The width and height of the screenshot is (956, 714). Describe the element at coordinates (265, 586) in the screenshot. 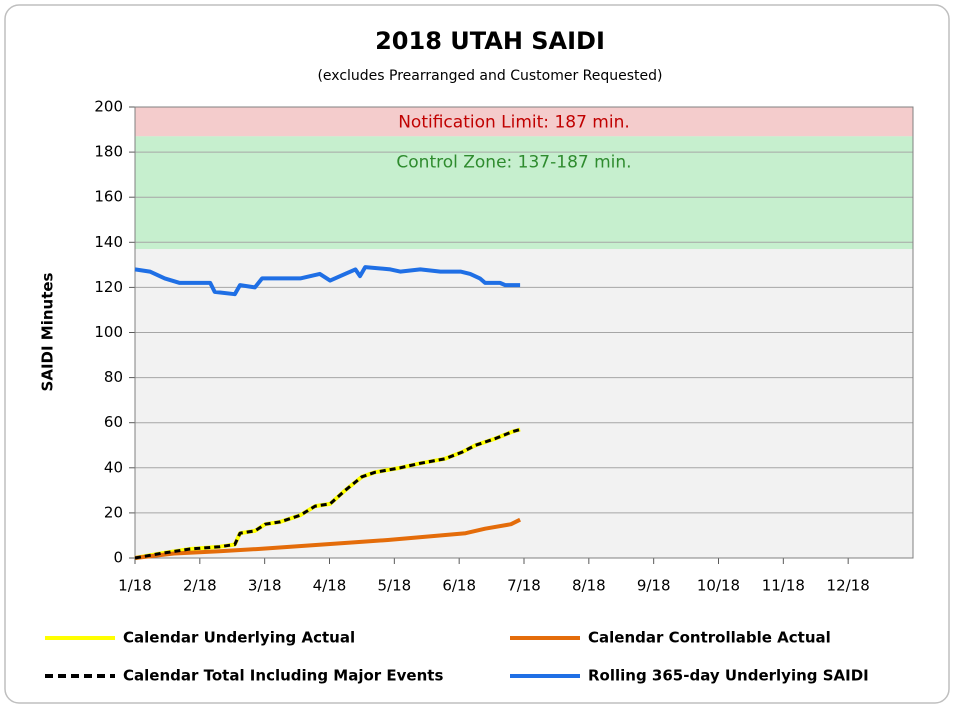

I see `x-tick-label: 3/18` at that location.